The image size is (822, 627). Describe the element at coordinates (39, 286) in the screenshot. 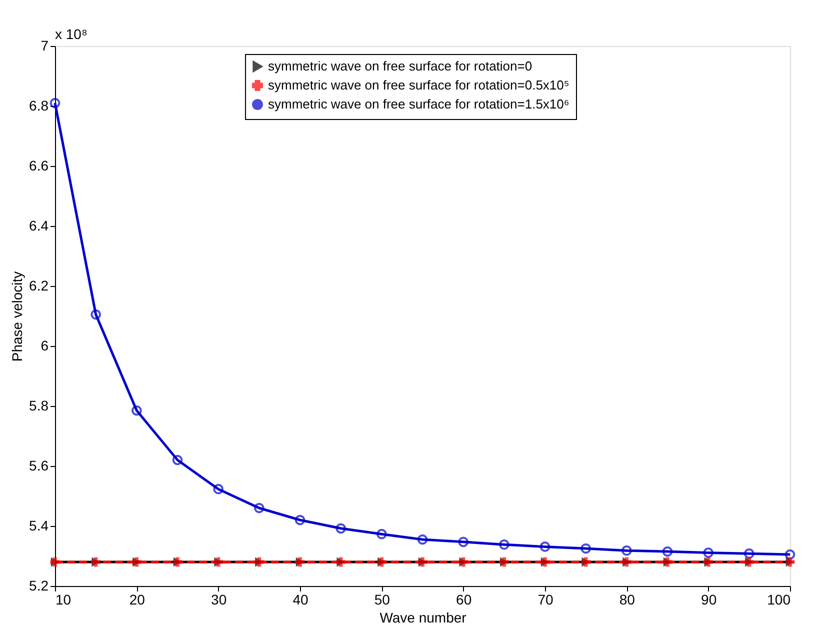

I see `y-tick-label: 6.2` at that location.